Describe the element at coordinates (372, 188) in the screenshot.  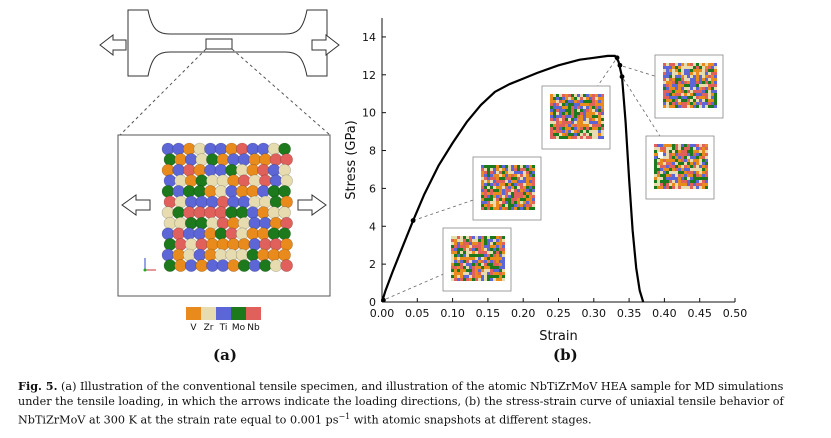
I see `y-tick-label: 6` at that location.